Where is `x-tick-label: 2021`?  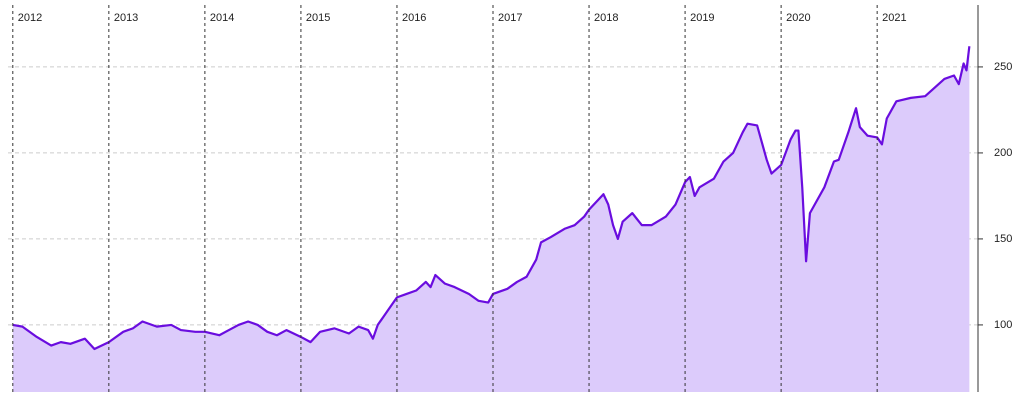
x-tick-label: 2021 is located at coordinates (894, 18).